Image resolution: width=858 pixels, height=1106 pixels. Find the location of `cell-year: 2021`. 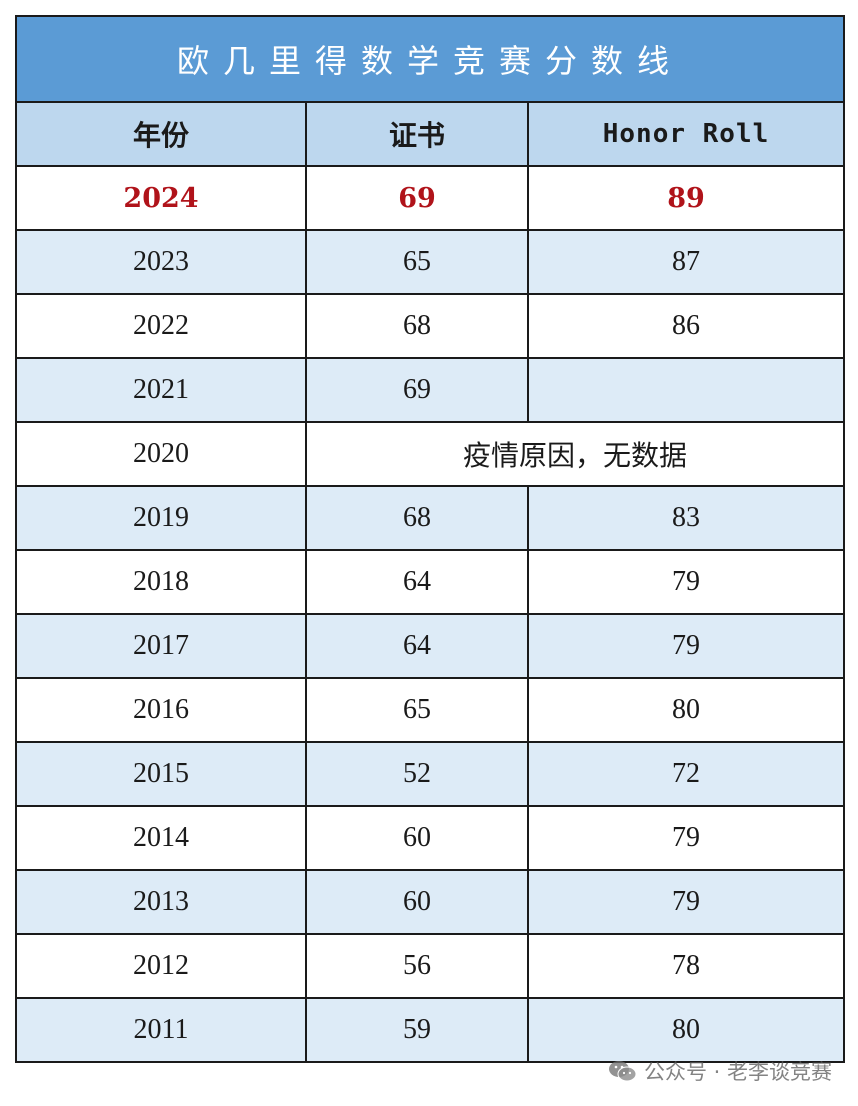

cell-year: 2021 is located at coordinates (161, 390).